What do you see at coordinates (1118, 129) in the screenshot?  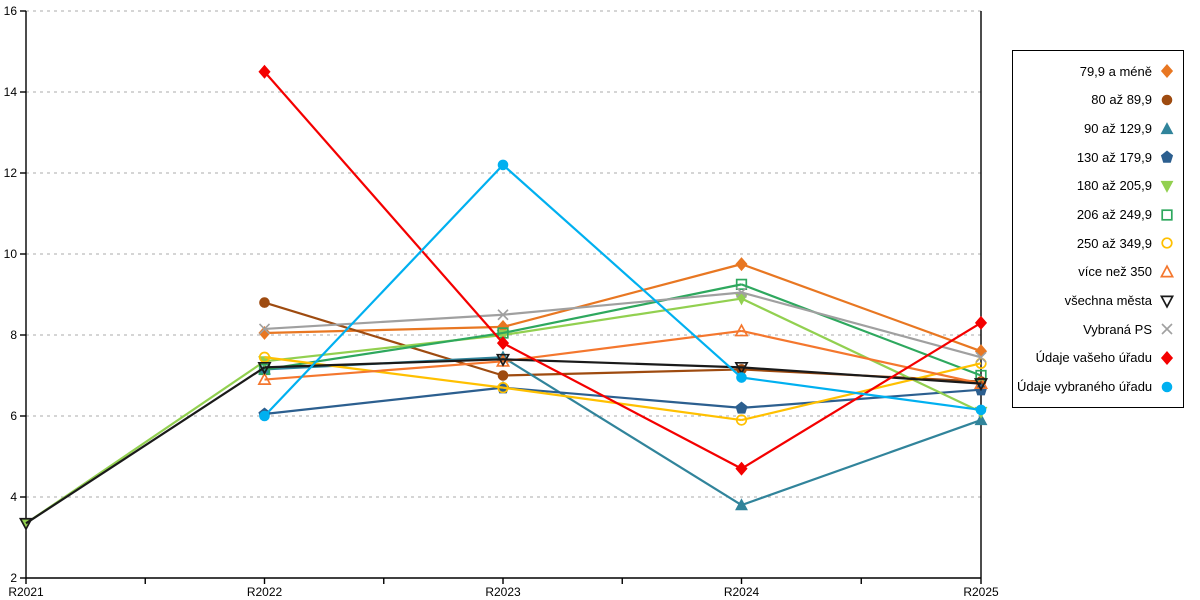 I see `legend-label: 90 až 129,9` at bounding box center [1118, 129].